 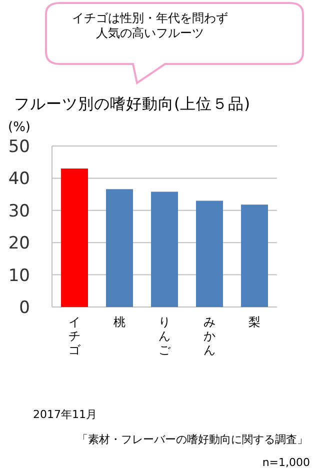 What do you see at coordinates (150, 18) in the screenshot?
I see `text: イチゴは性別・年代を問わず` at bounding box center [150, 18].